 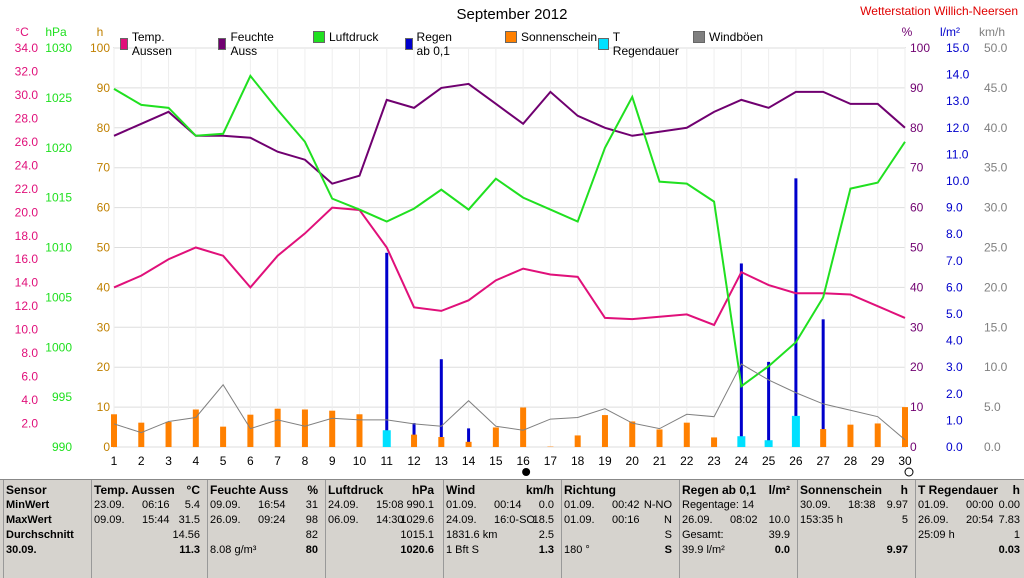 I want to click on axis-tick-lm2: 1.0, so click(x=954, y=420).